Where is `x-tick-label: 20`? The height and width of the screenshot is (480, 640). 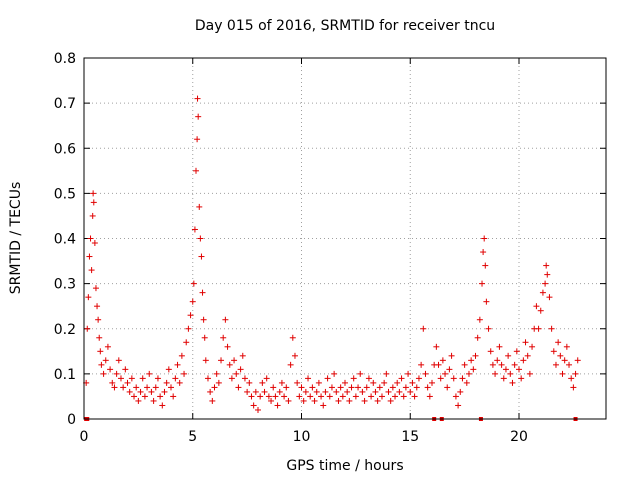 x-tick-label: 20 is located at coordinates (519, 437).